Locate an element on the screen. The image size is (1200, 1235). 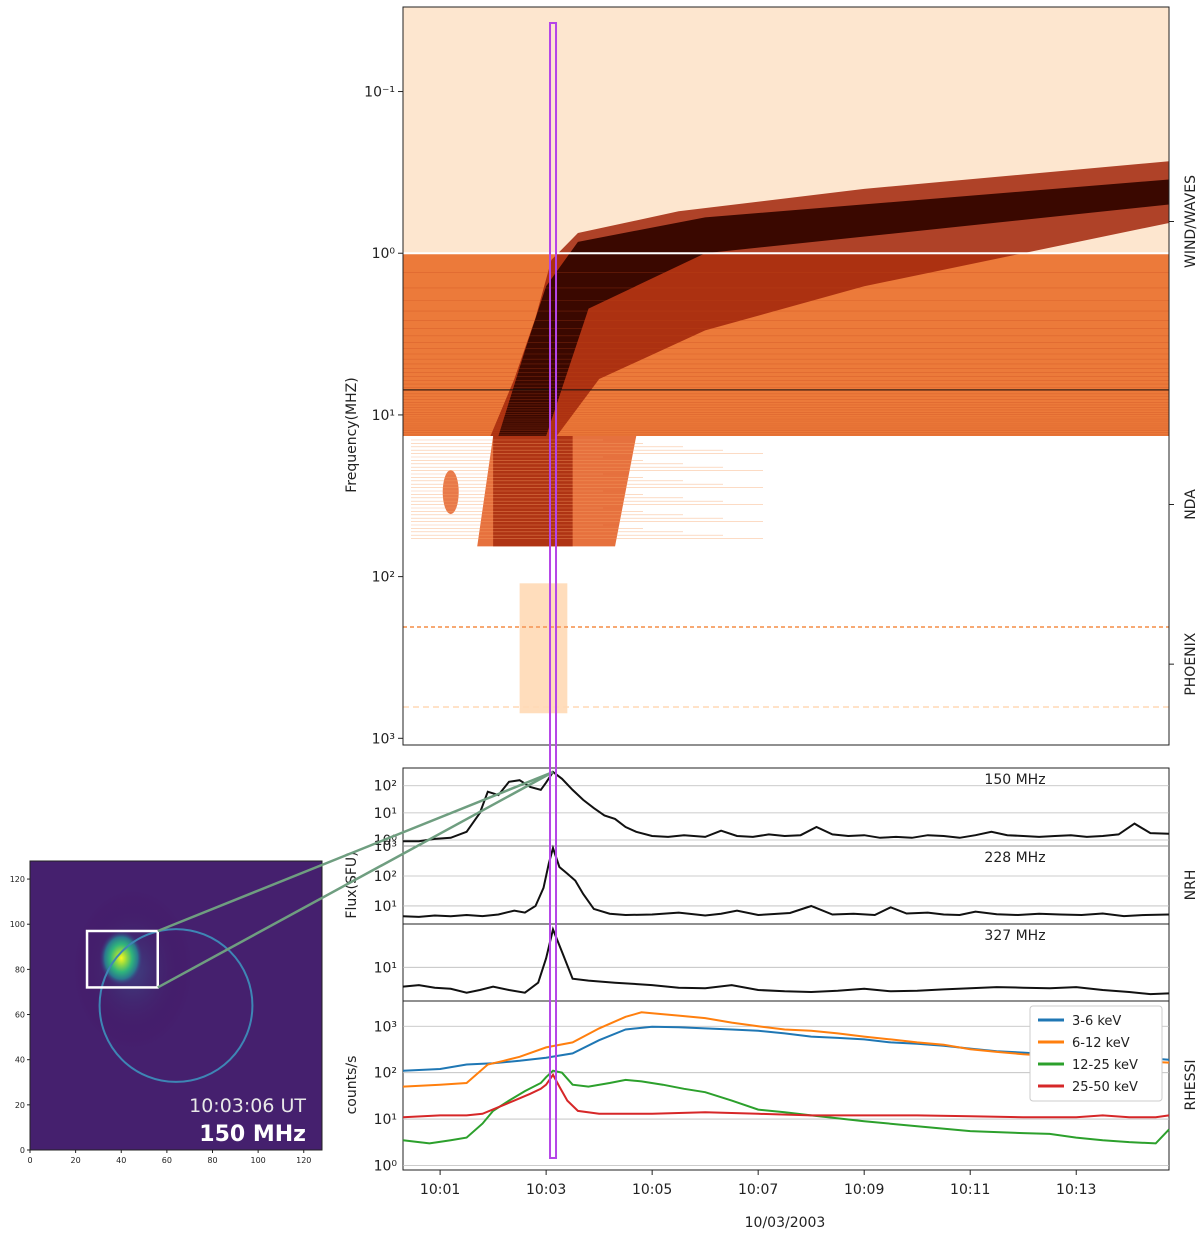
legend-label: 3-6 keV is located at coordinates (1096, 1021).